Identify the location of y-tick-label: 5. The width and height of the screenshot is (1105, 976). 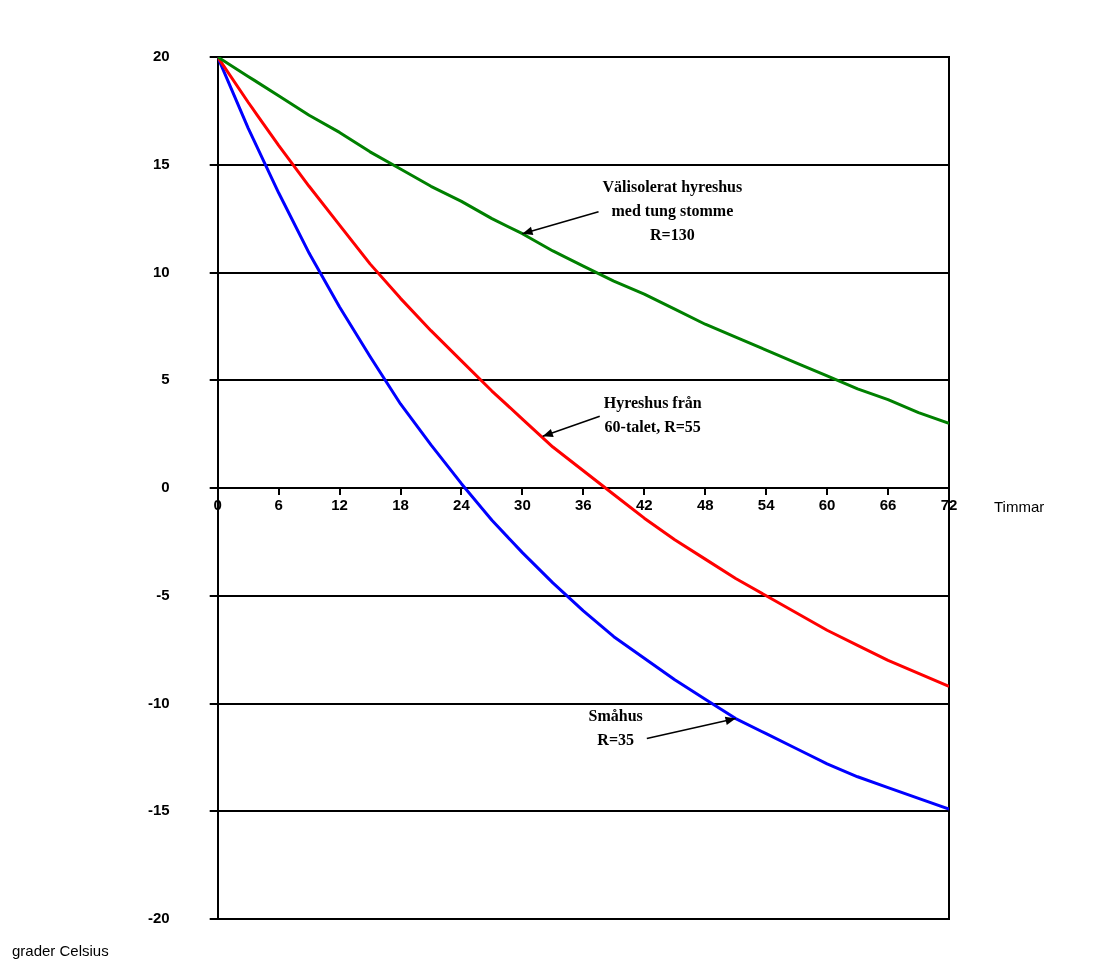
(165, 379).